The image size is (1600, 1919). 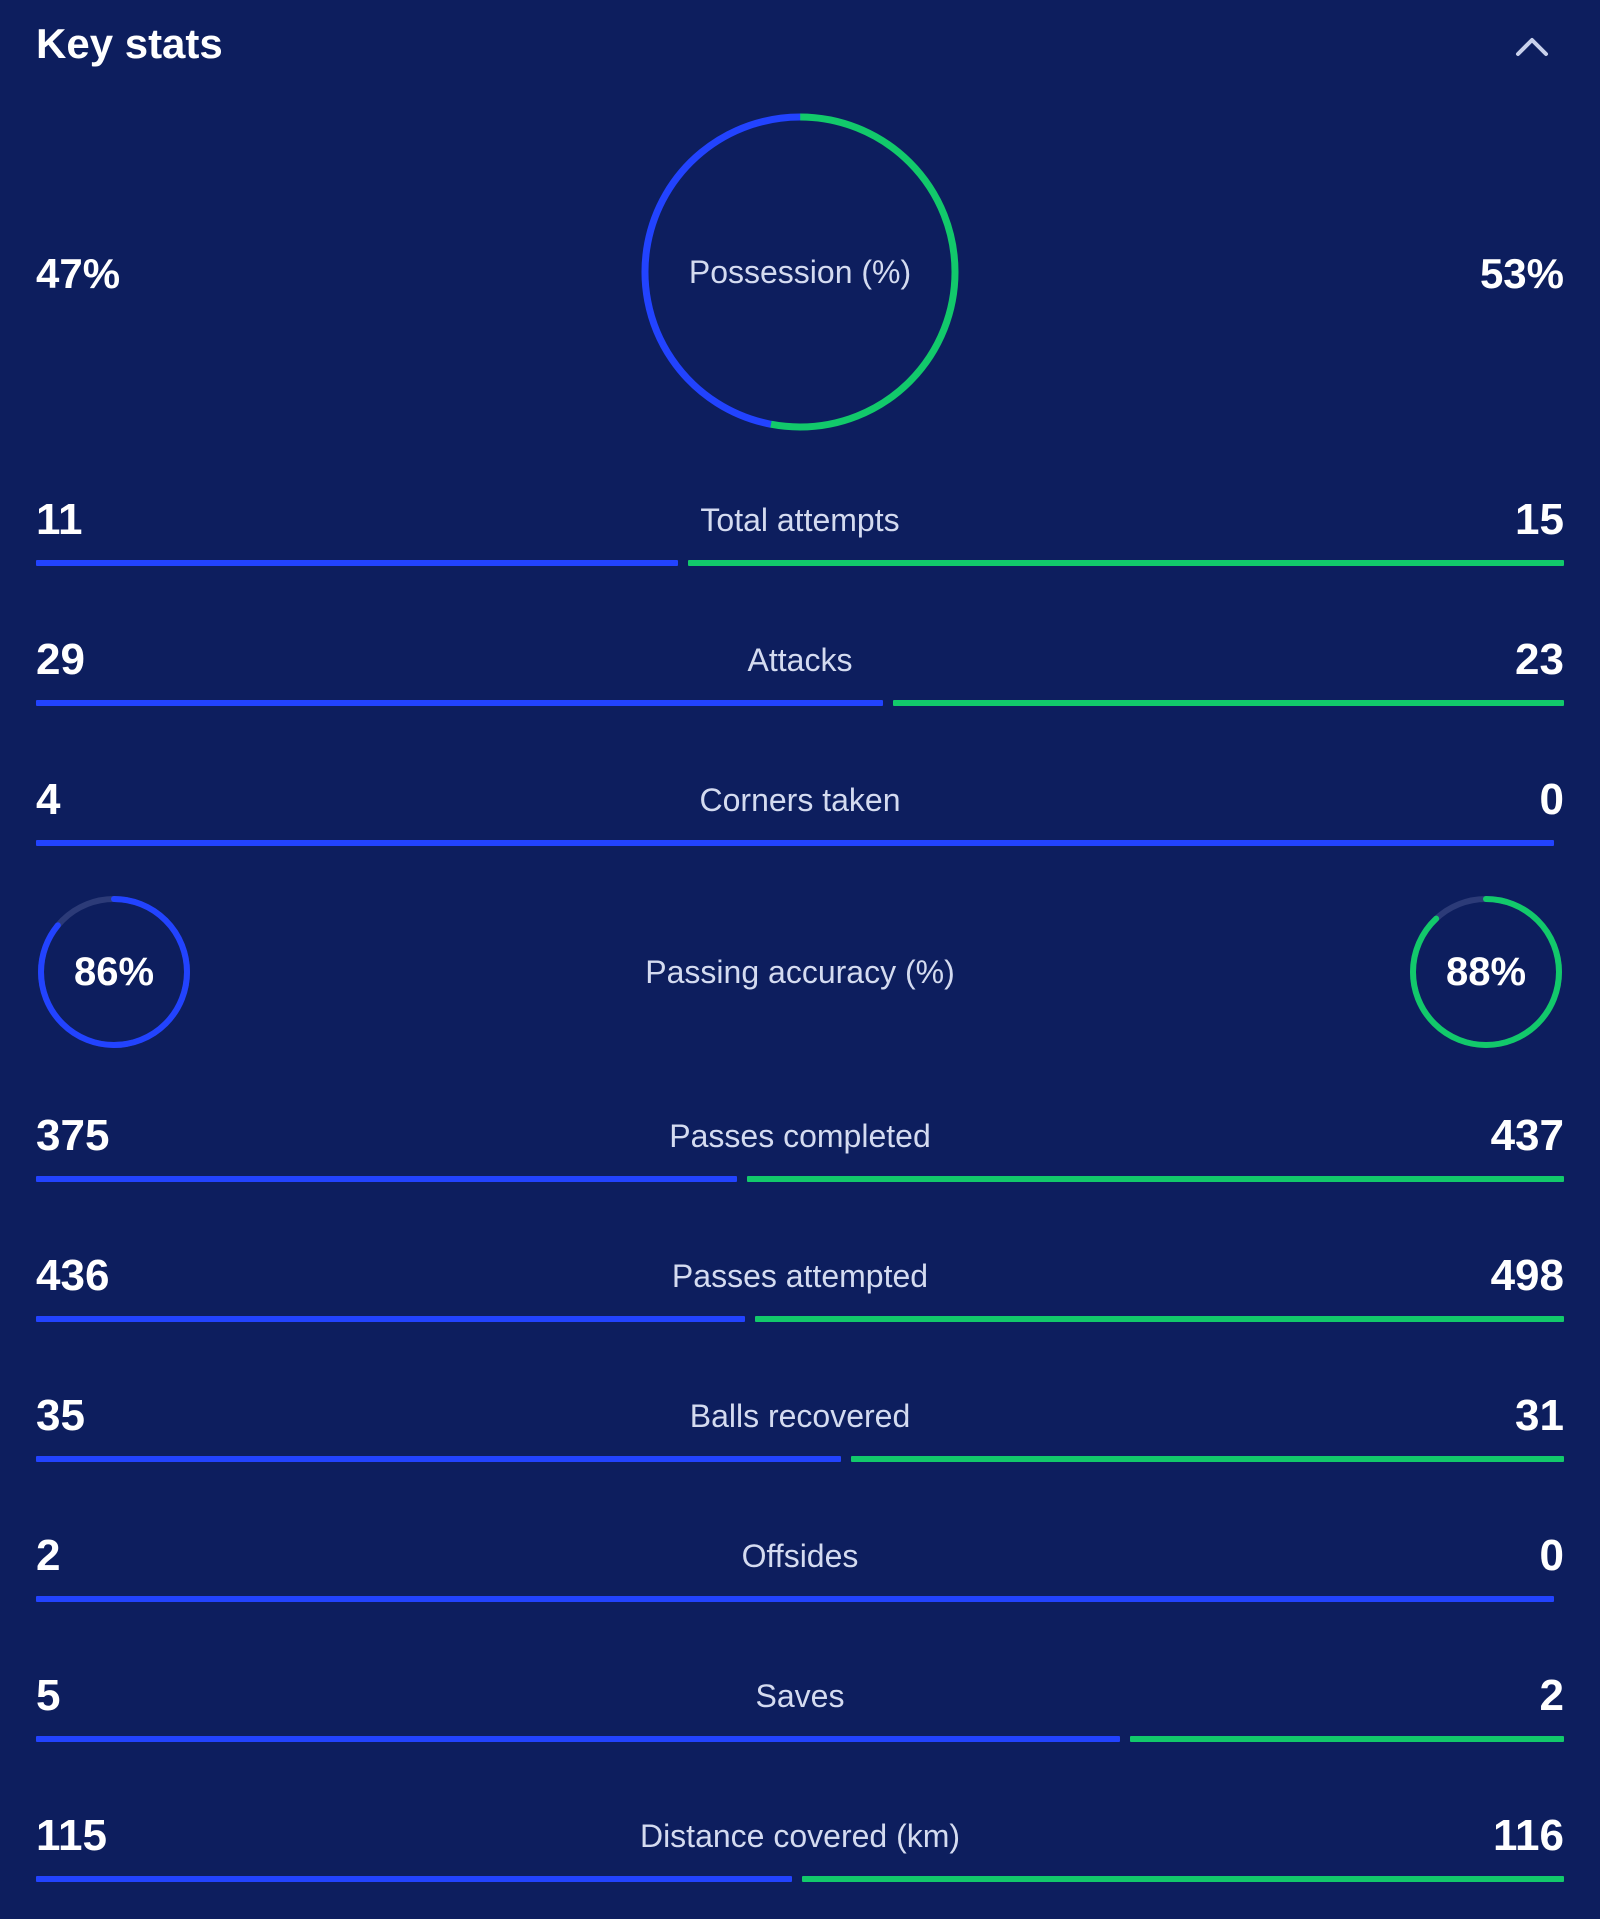 I want to click on passes-attempted-away-value: 498, so click(x=1527, y=1275).